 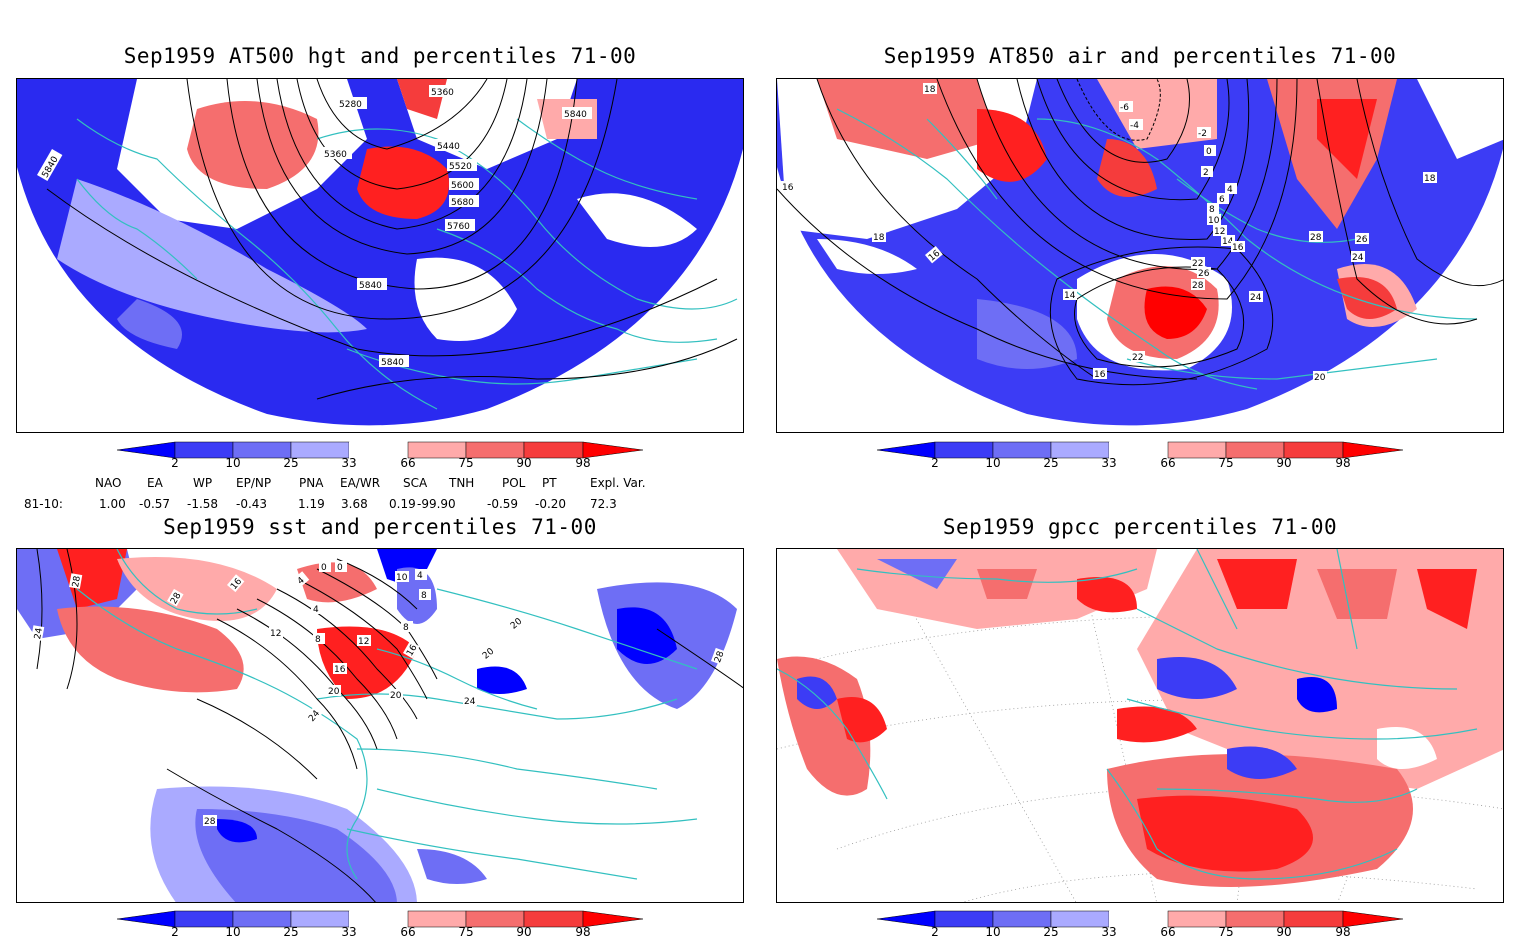 What do you see at coordinates (1320, 378) in the screenshot?
I see `contour-label: 20` at bounding box center [1320, 378].